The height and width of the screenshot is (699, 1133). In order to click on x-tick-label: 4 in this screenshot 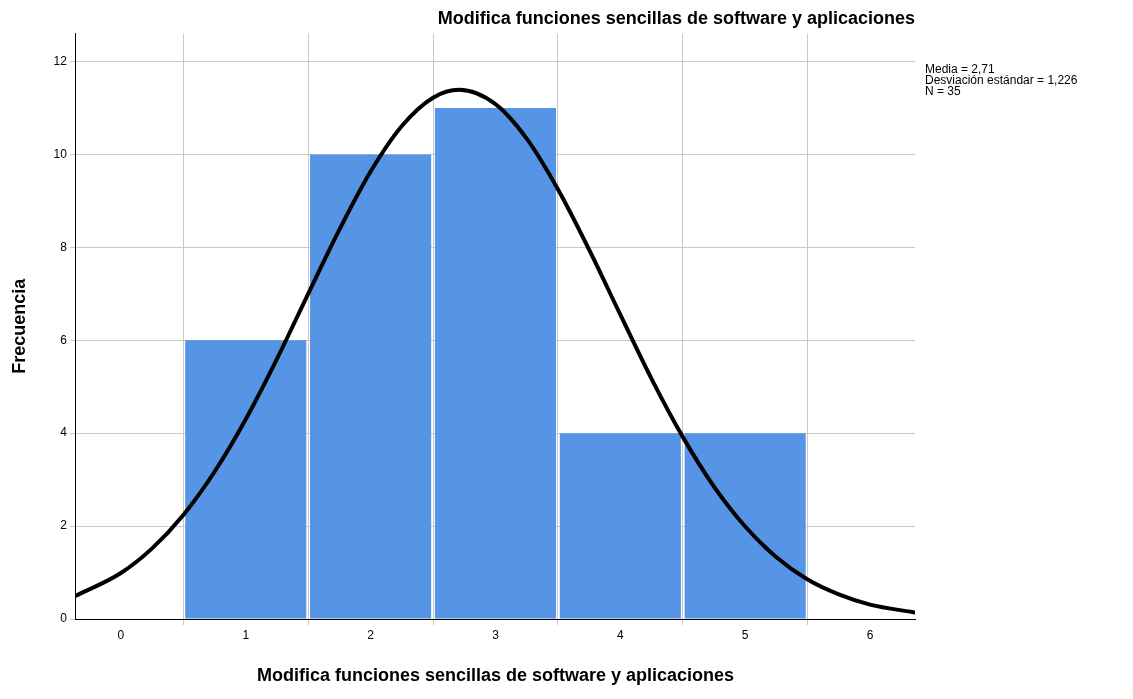, I will do `click(620, 634)`.